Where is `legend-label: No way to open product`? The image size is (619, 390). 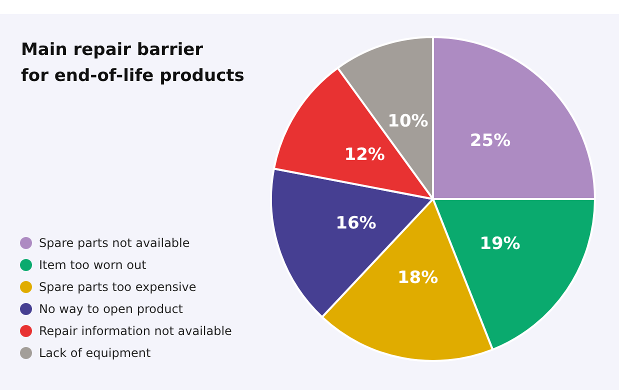
legend-label: No way to open product is located at coordinates (111, 309).